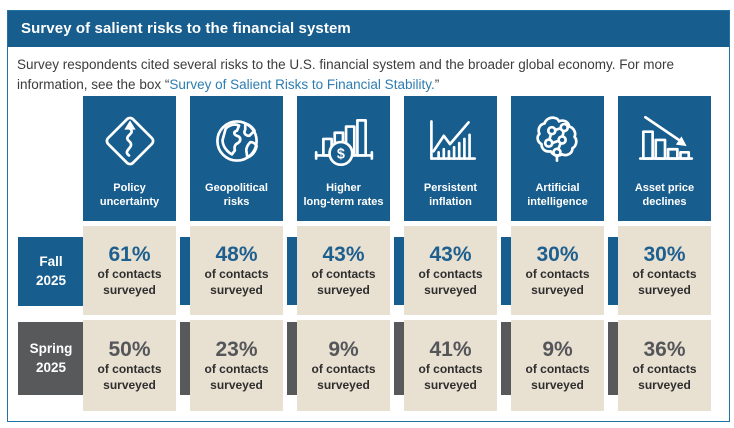  Describe the element at coordinates (236, 195) in the screenshot. I see `column-label: Geopolitical risks` at that location.